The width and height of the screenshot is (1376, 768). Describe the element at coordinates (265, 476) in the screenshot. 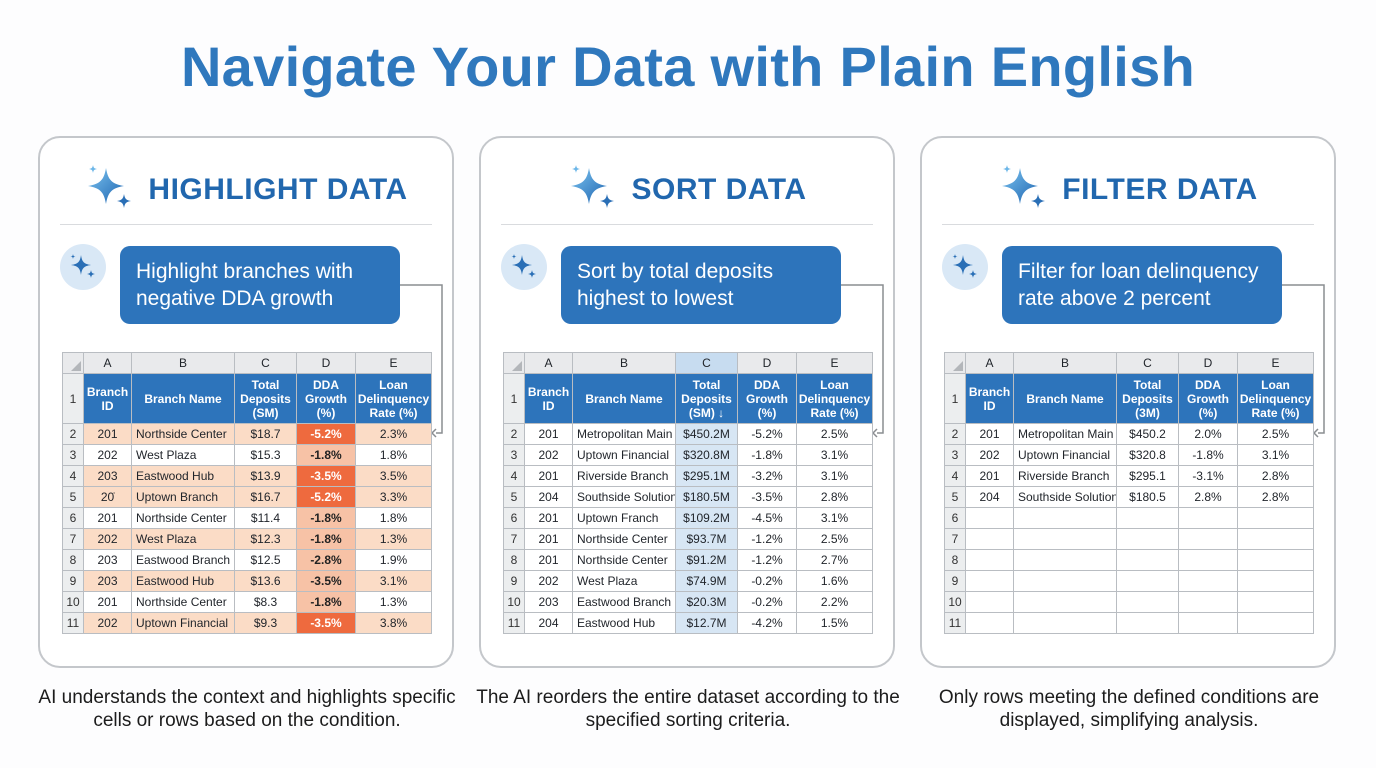

I see `table-cell: $13.9` at that location.